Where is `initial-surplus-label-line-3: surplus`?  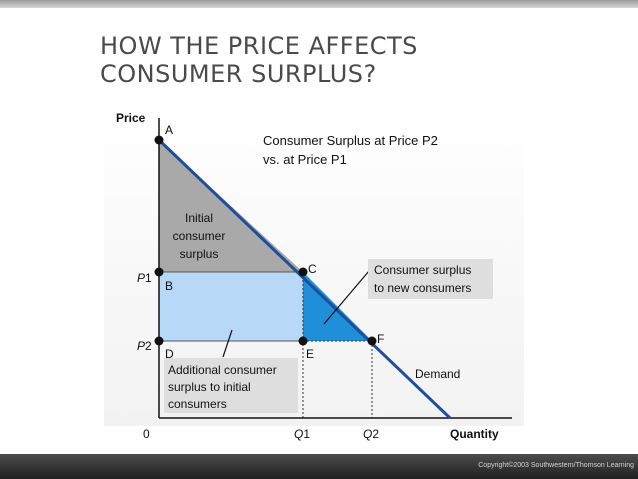 initial-surplus-label-line-3: surplus is located at coordinates (199, 254).